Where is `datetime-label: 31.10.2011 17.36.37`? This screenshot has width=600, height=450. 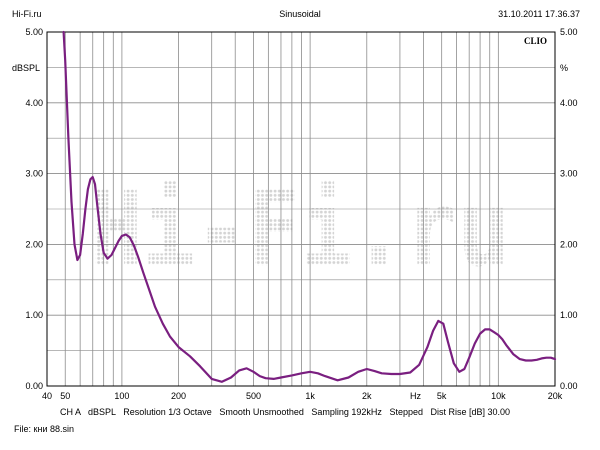
datetime-label: 31.10.2011 17.36.37 is located at coordinates (539, 14).